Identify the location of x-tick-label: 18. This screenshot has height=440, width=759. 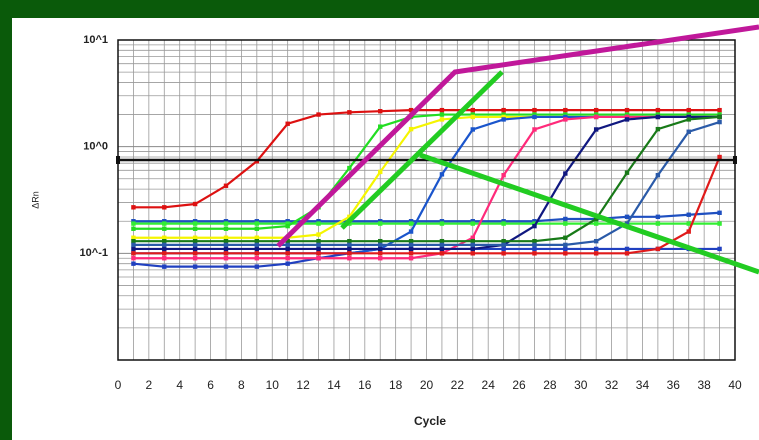
(396, 385).